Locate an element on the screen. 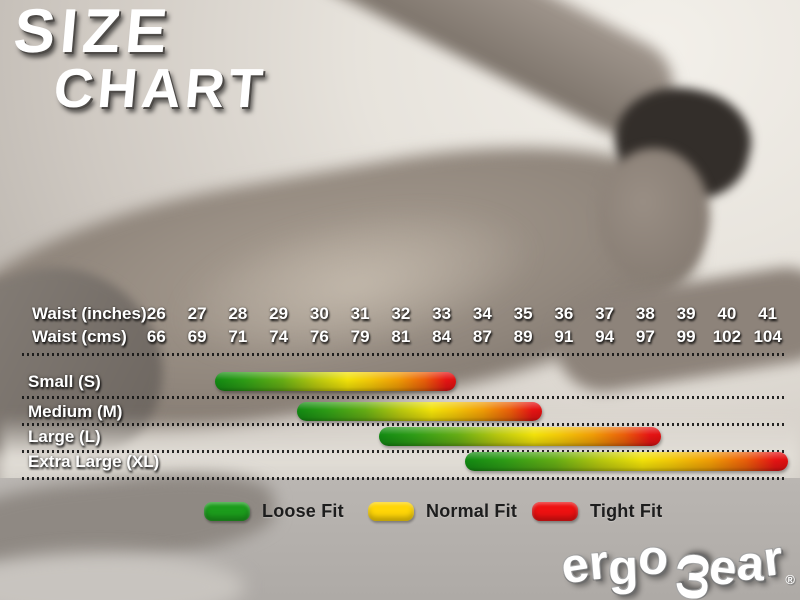 This screenshot has height=600, width=800. size-row-label: Medium (M) is located at coordinates (75, 411).